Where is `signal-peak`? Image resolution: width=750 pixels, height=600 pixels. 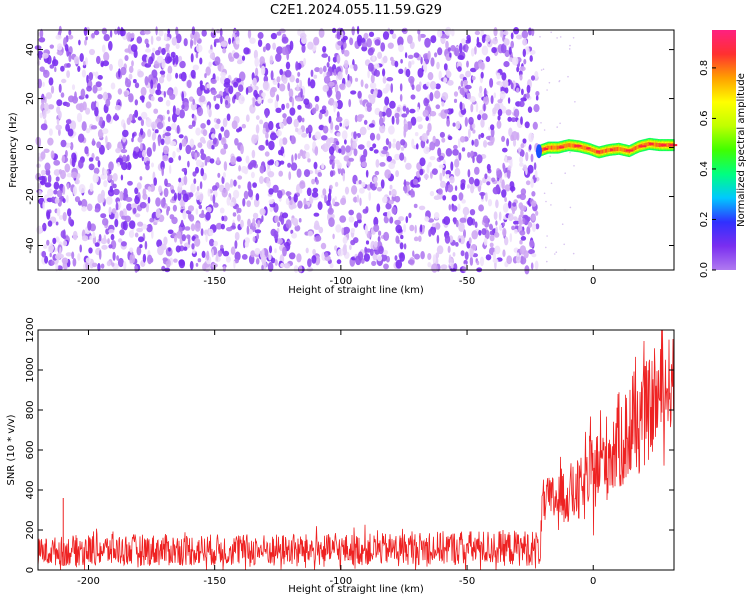
signal-peak is located at coordinates (561, 147).